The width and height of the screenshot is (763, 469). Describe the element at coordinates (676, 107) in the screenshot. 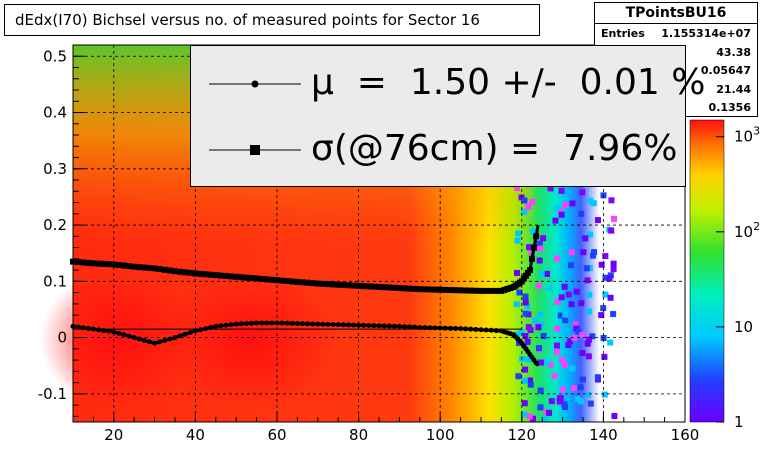

I see `stats-row: 0.1356` at that location.